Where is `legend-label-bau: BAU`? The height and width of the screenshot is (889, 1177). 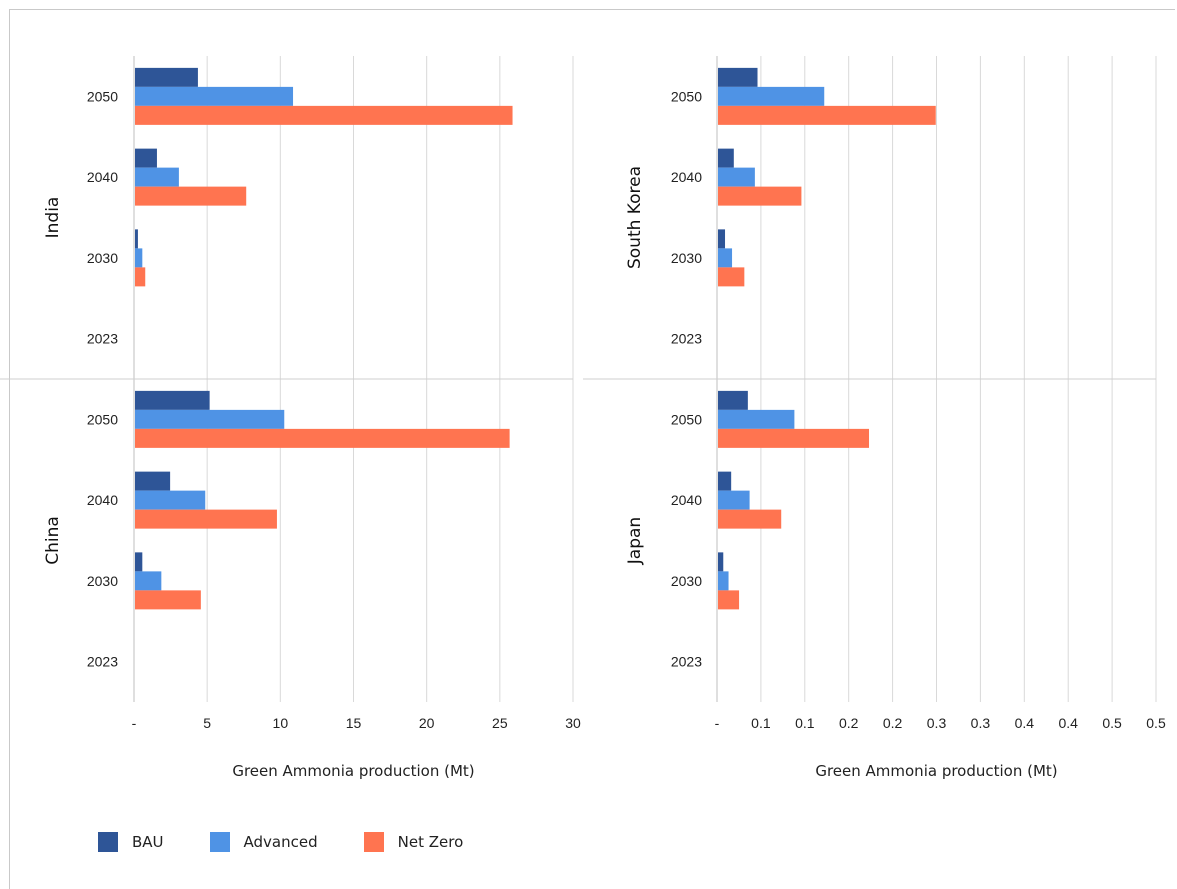 legend-label-bau: BAU is located at coordinates (148, 842).